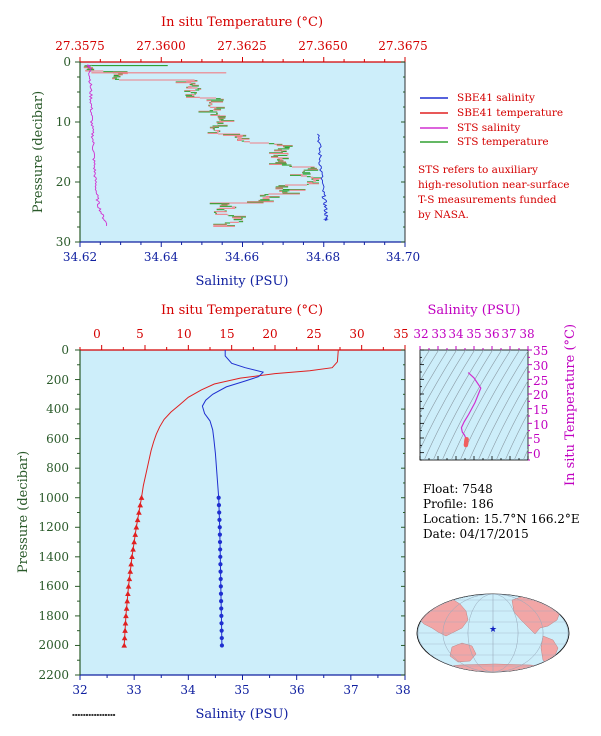 Image resolution: width=601 pixels, height=736 pixels. What do you see at coordinates (53, 527) in the screenshot?
I see `full-profile-left-tick-label: 1200` at bounding box center [53, 527].